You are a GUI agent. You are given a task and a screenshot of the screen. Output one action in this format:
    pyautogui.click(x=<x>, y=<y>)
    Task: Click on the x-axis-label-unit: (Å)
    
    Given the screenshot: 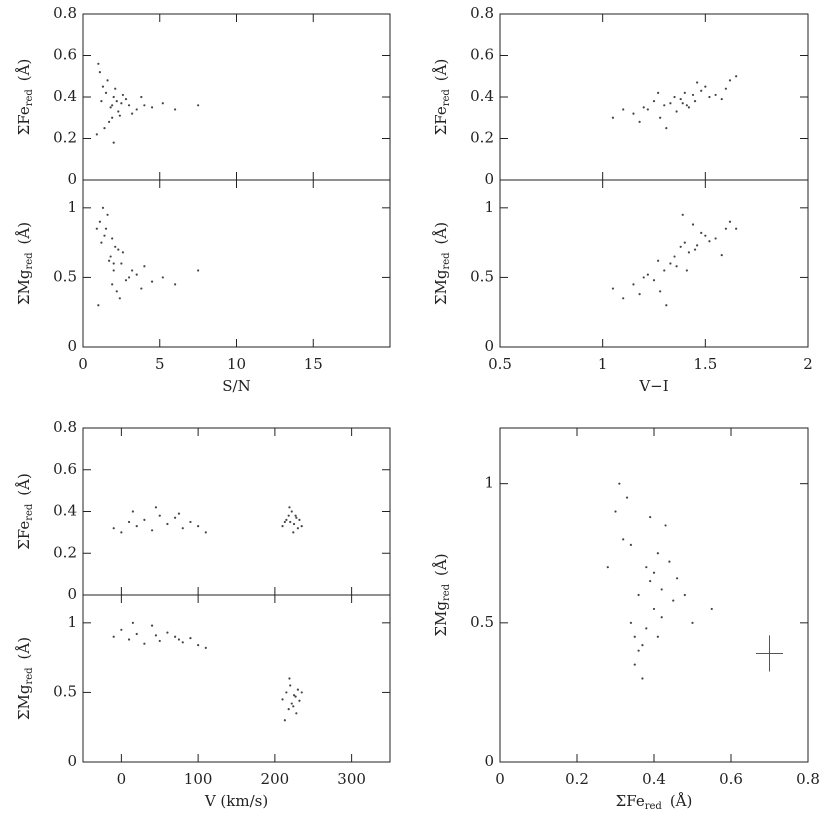 What is the action you would take?
    pyautogui.click(x=681, y=801)
    